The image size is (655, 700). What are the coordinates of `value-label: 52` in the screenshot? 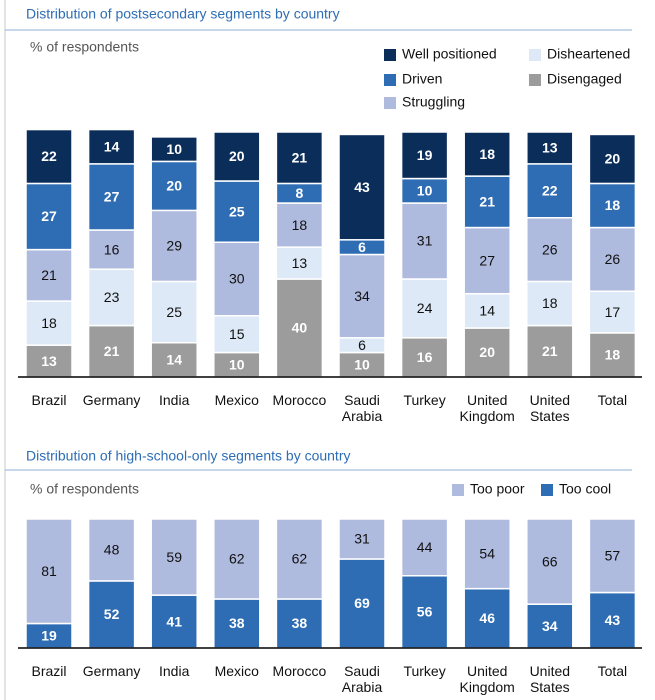 It's located at (112, 614).